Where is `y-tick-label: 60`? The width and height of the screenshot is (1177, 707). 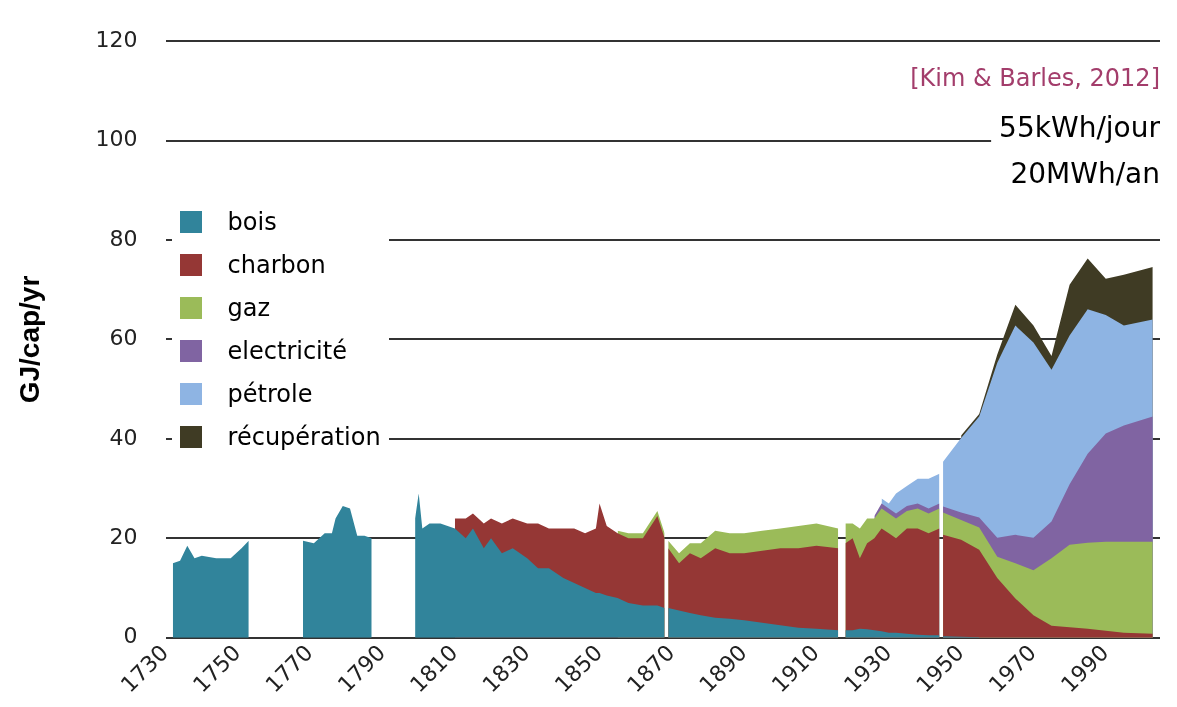 y-tick-label: 60 is located at coordinates (123, 338).